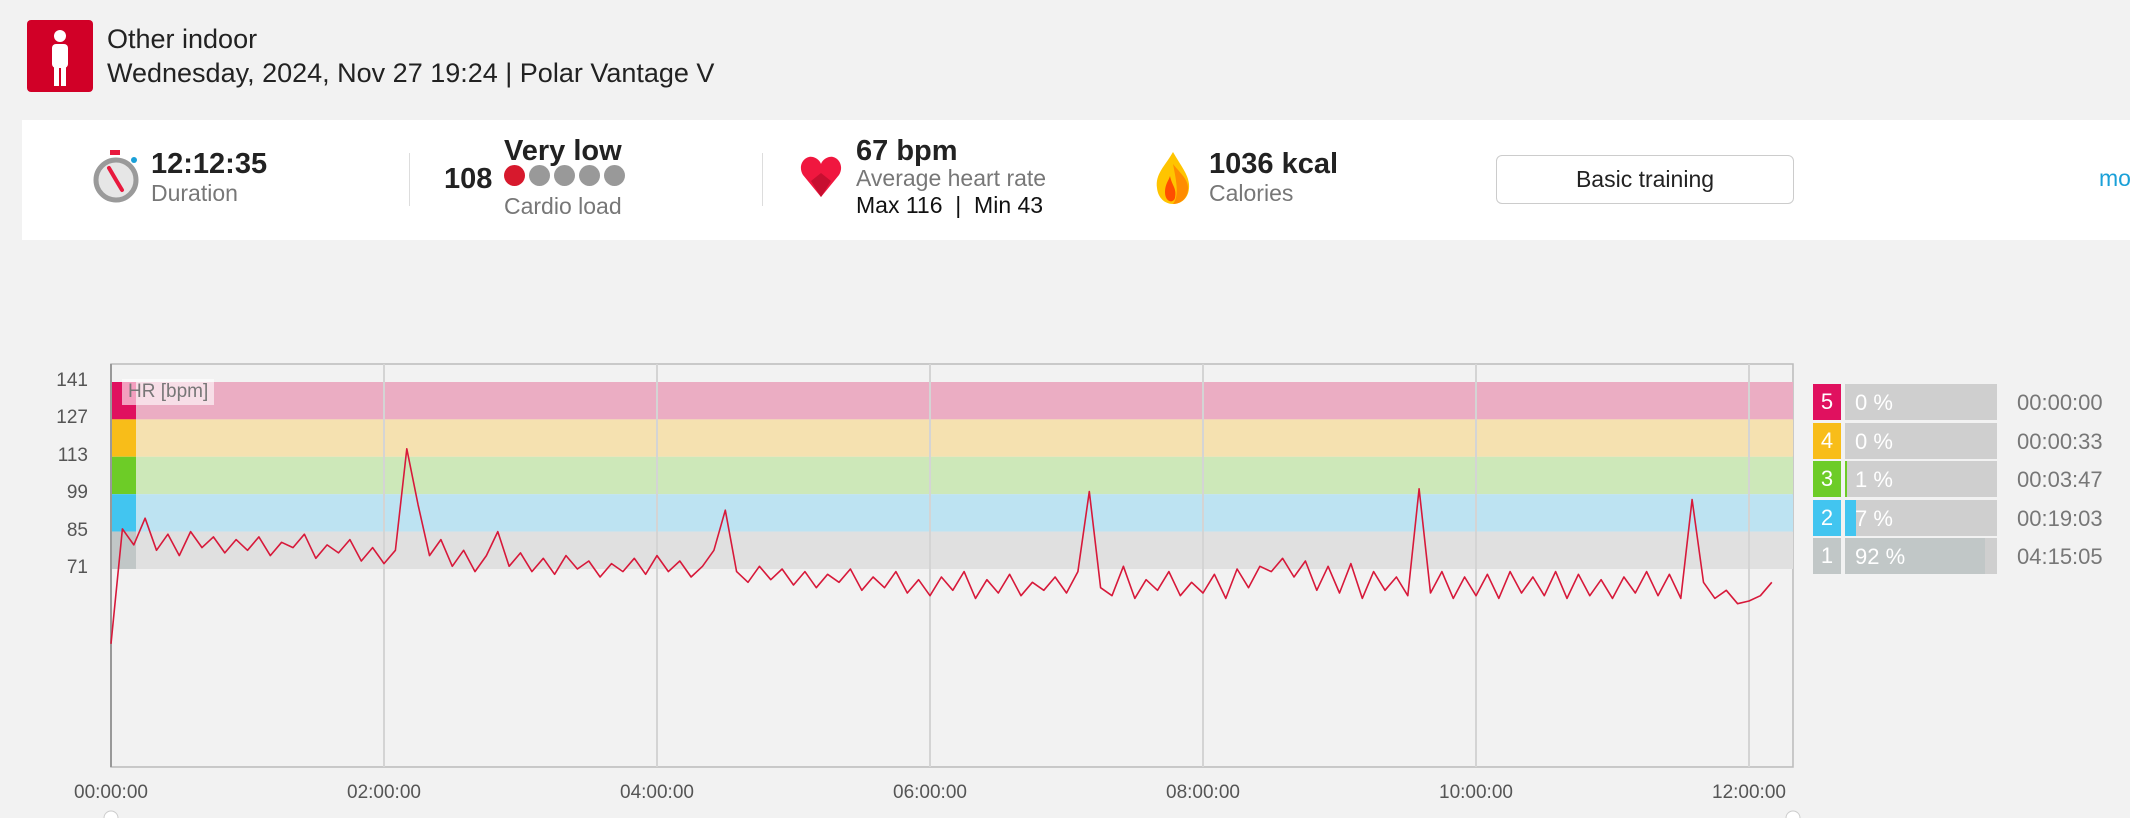  What do you see at coordinates (116, 179) in the screenshot?
I see `stopwatch-icon` at bounding box center [116, 179].